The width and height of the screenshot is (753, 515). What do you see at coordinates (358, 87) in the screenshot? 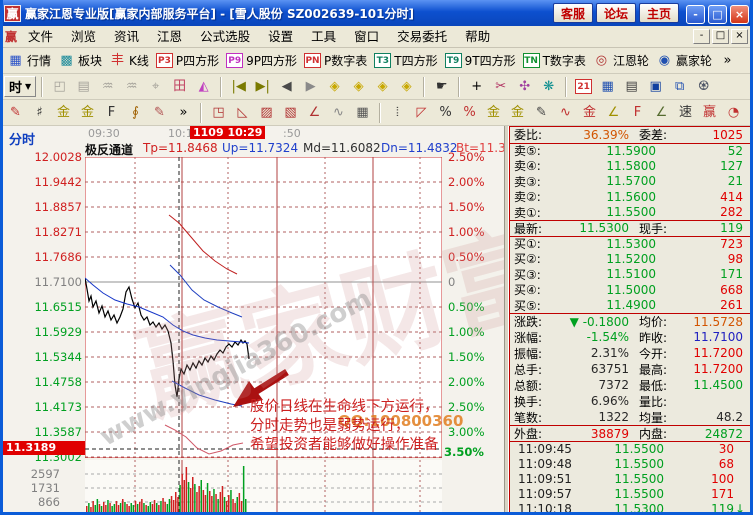
I see `zoom-right-icon: ◈` at bounding box center [358, 87].